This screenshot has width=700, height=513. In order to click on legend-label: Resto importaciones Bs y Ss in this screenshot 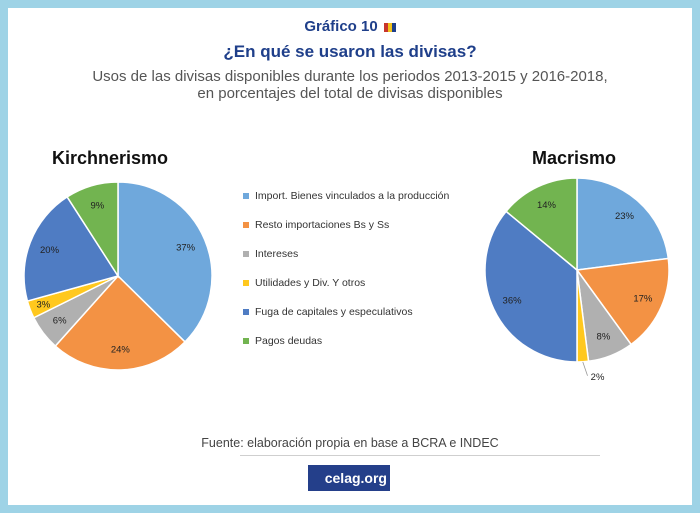, I will do `click(322, 225)`.